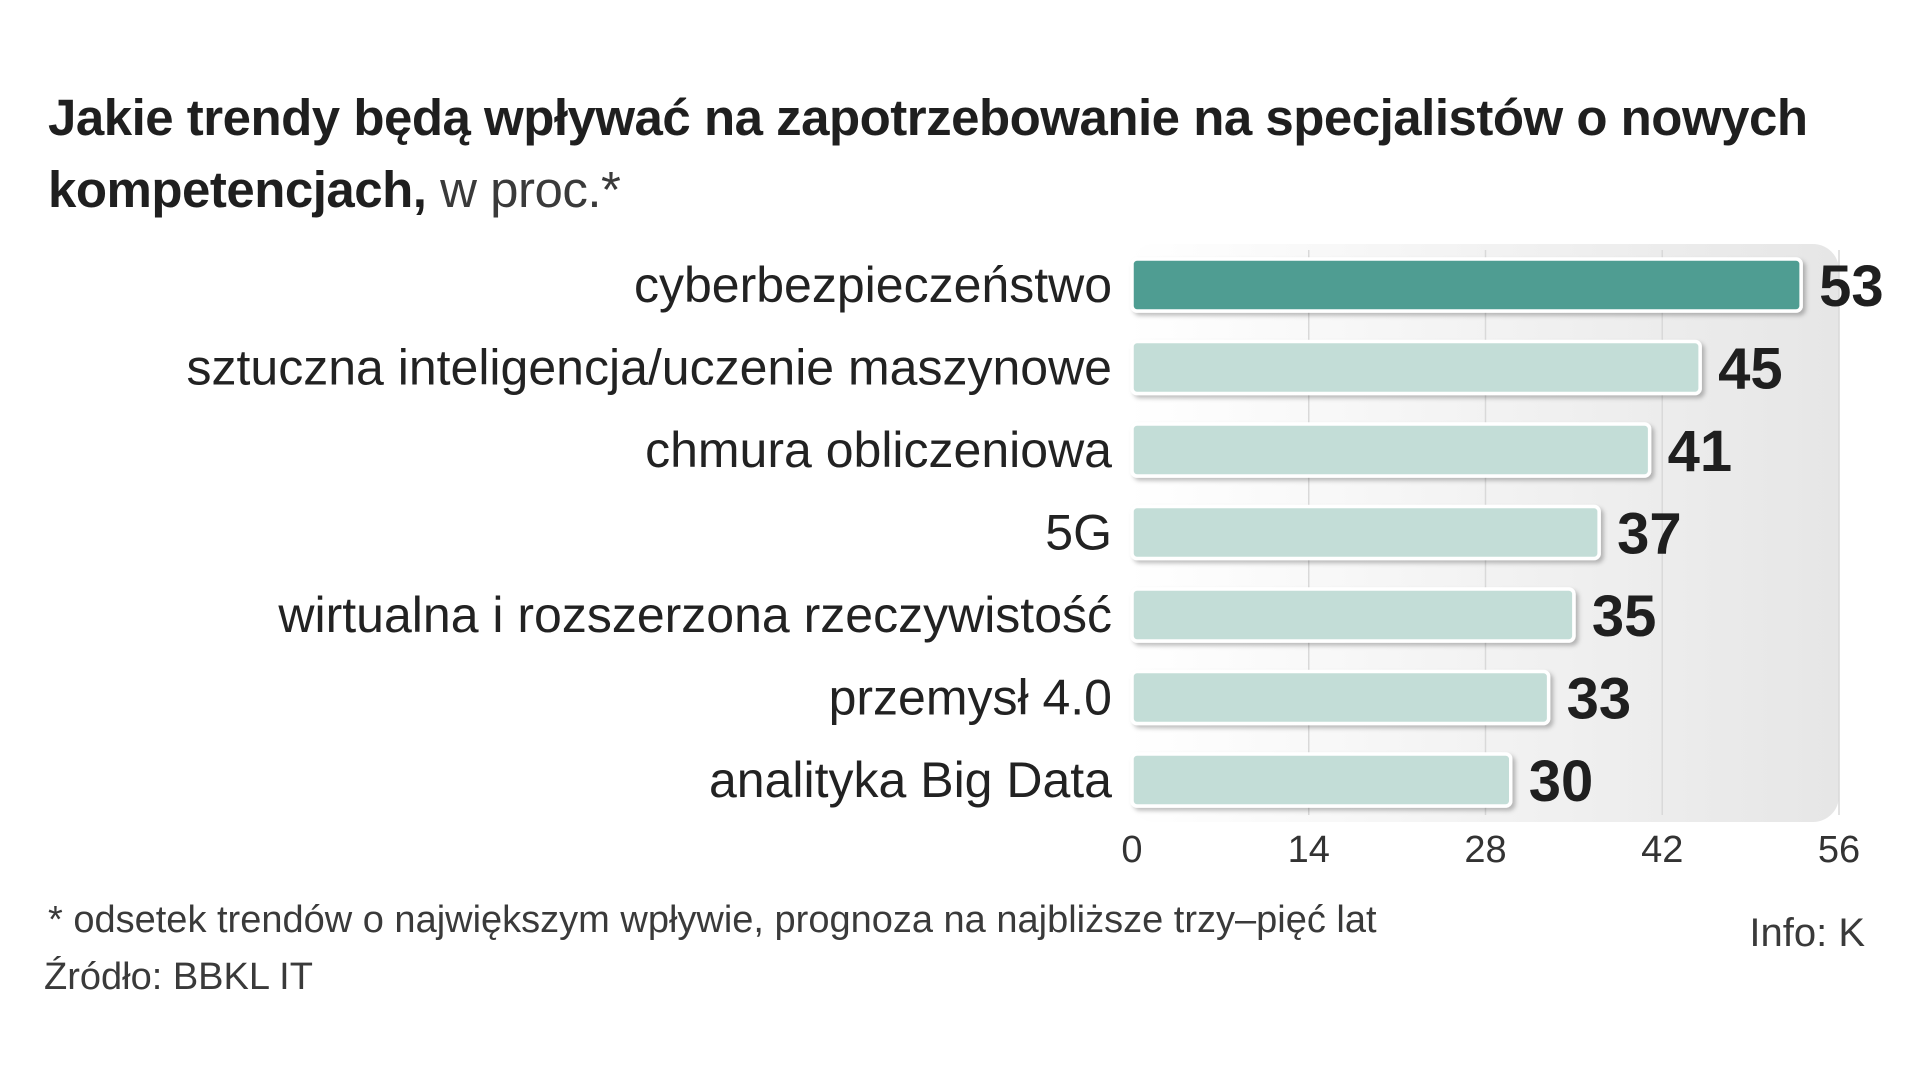 The width and height of the screenshot is (1919, 1080). What do you see at coordinates (1700, 451) in the screenshot?
I see `value-label: 41` at bounding box center [1700, 451].